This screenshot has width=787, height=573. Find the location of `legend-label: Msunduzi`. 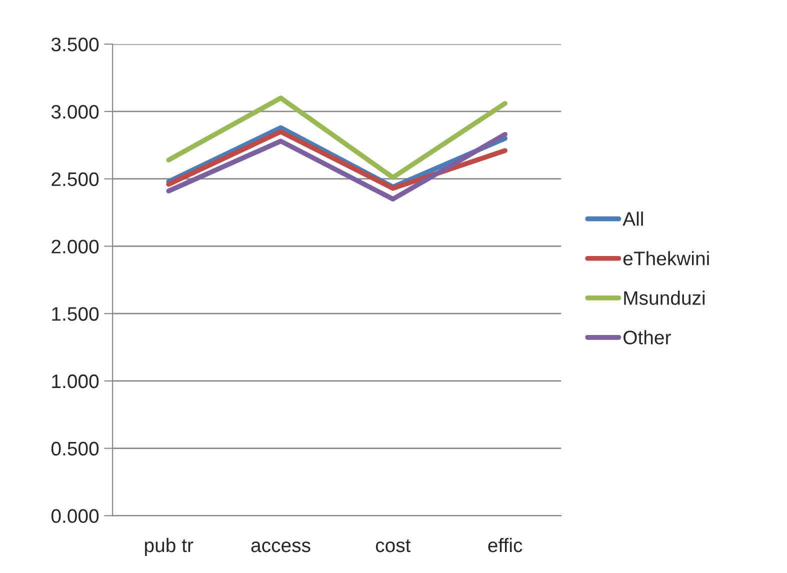

legend-label: Msunduzi is located at coordinates (664, 297).